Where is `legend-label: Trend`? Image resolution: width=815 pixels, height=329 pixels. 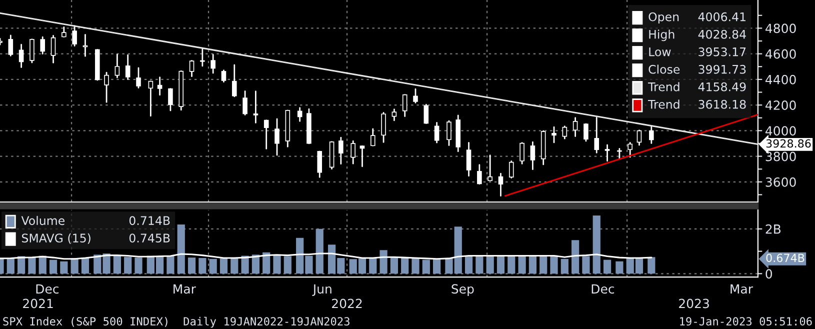 legend-label: Trend is located at coordinates (664, 104).